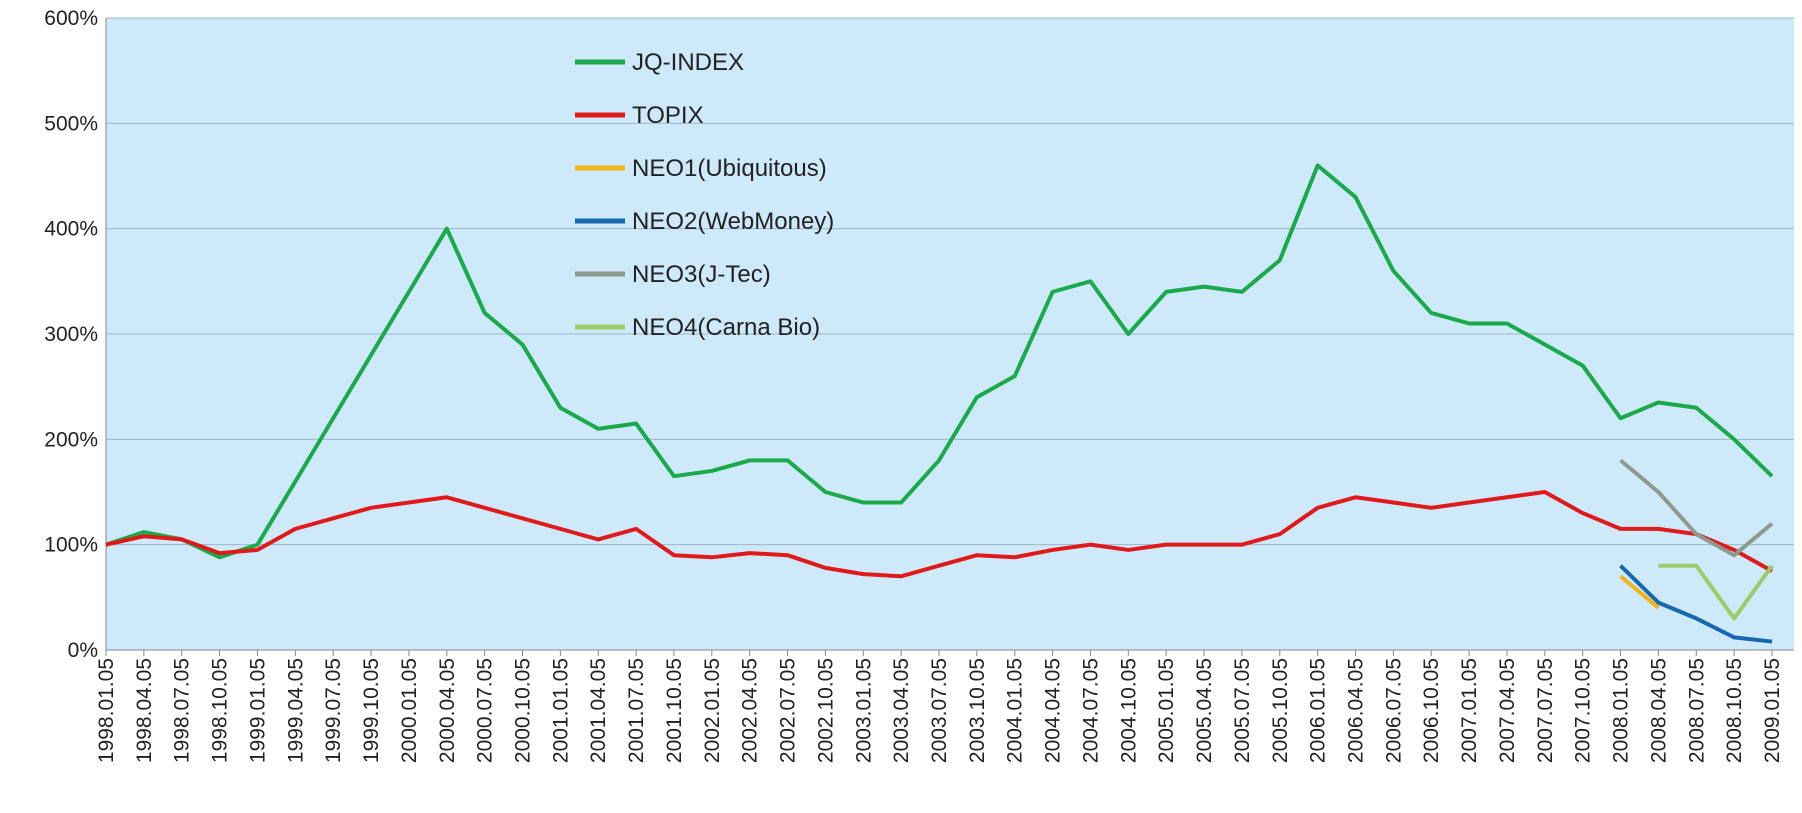 The image size is (1802, 813). Describe the element at coordinates (83, 650) in the screenshot. I see `y-tick-label: 0%` at that location.